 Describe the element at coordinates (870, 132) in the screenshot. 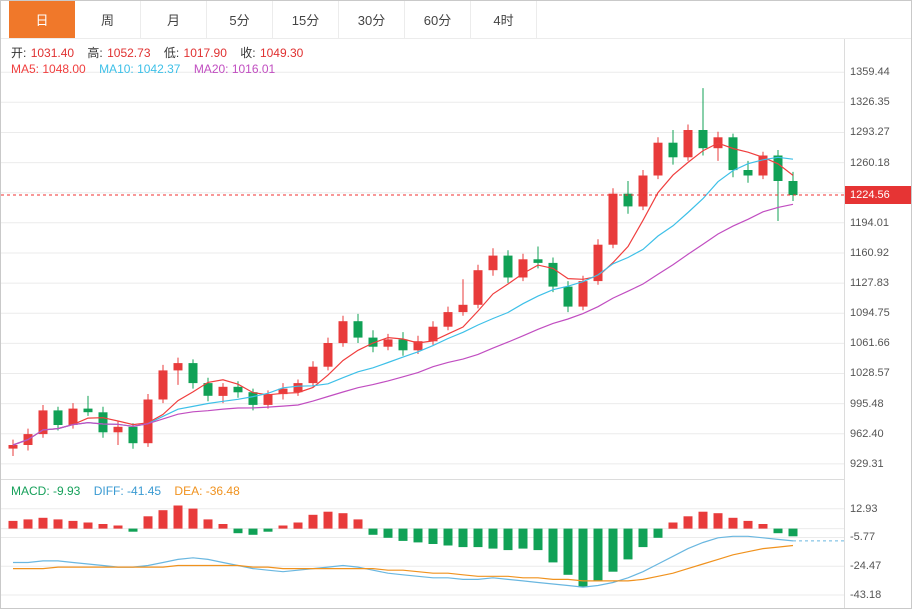

I see `price-axis-label: 1293.27` at that location.